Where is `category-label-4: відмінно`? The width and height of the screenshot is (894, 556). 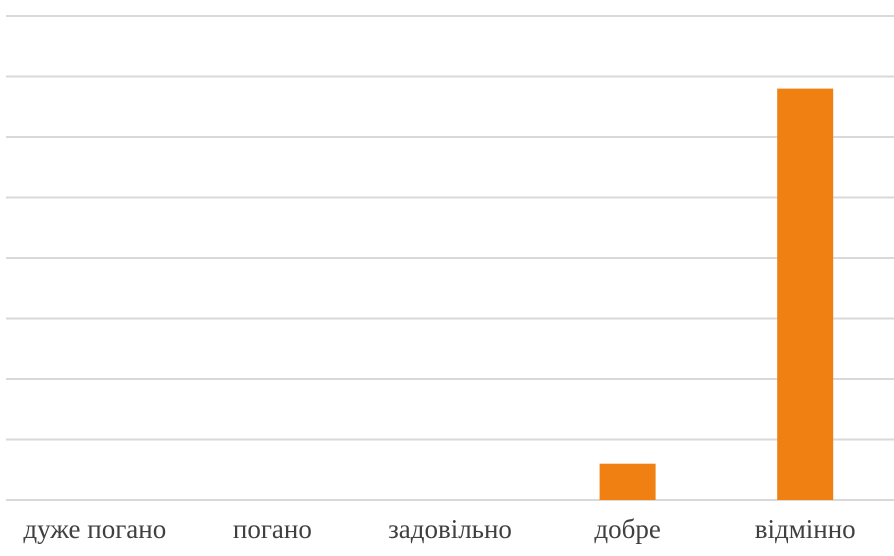 category-label-4: відмінно is located at coordinates (805, 529).